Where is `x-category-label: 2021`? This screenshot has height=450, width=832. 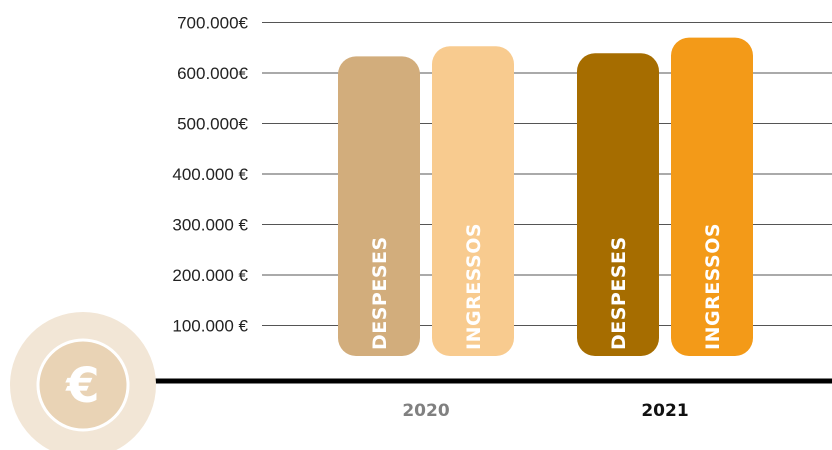
x-category-label: 2021 is located at coordinates (664, 411).